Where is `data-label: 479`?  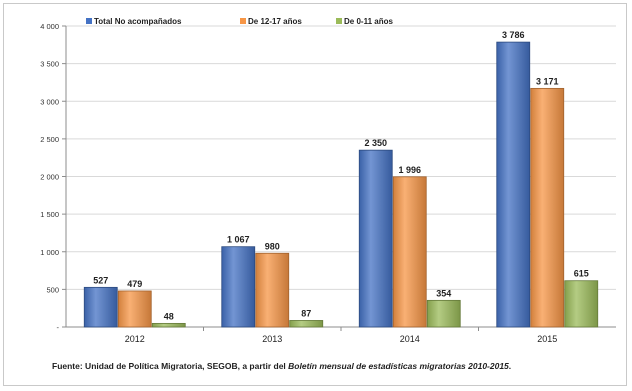
data-label: 479 is located at coordinates (134, 284).